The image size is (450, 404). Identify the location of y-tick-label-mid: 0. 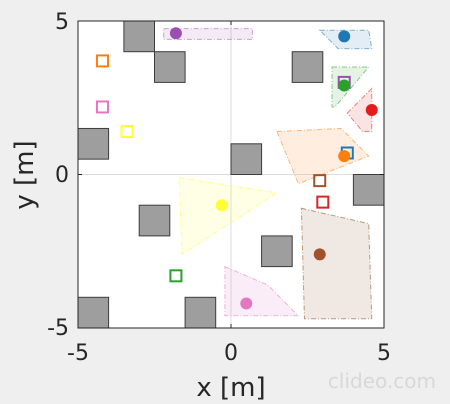
(62, 175).